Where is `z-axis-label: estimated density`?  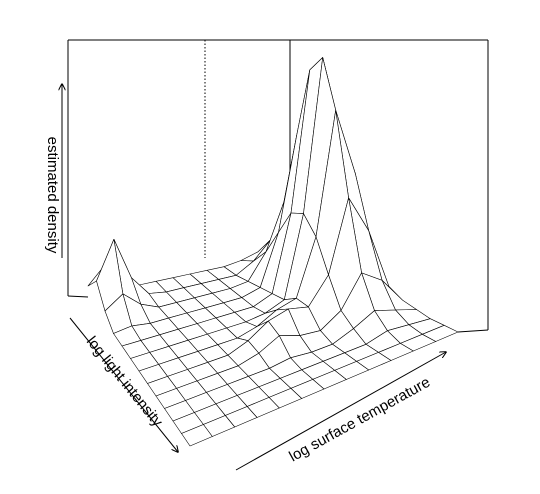
z-axis-label: estimated density is located at coordinates (52, 195).